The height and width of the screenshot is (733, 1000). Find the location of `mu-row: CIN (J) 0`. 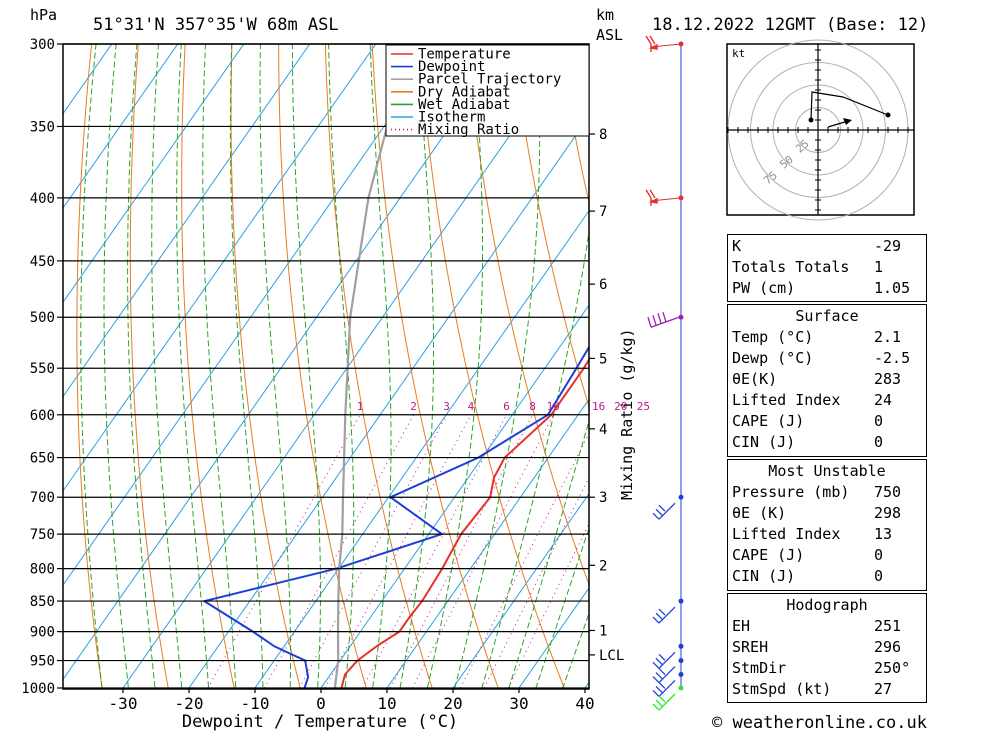

mu-row: CIN (J) 0 is located at coordinates (827, 576).